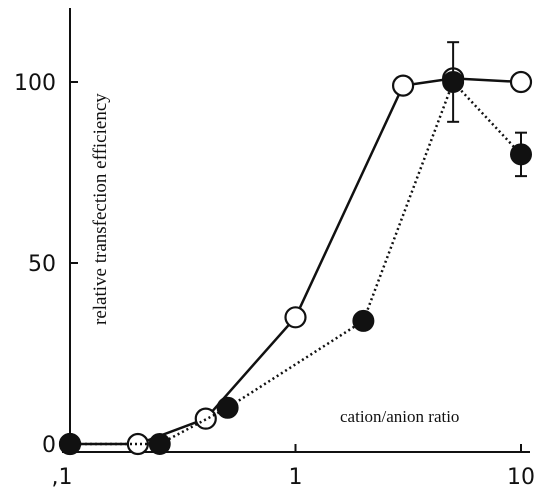  What do you see at coordinates (521, 477) in the screenshot?
I see `x-tick-label: 10` at bounding box center [521, 477].